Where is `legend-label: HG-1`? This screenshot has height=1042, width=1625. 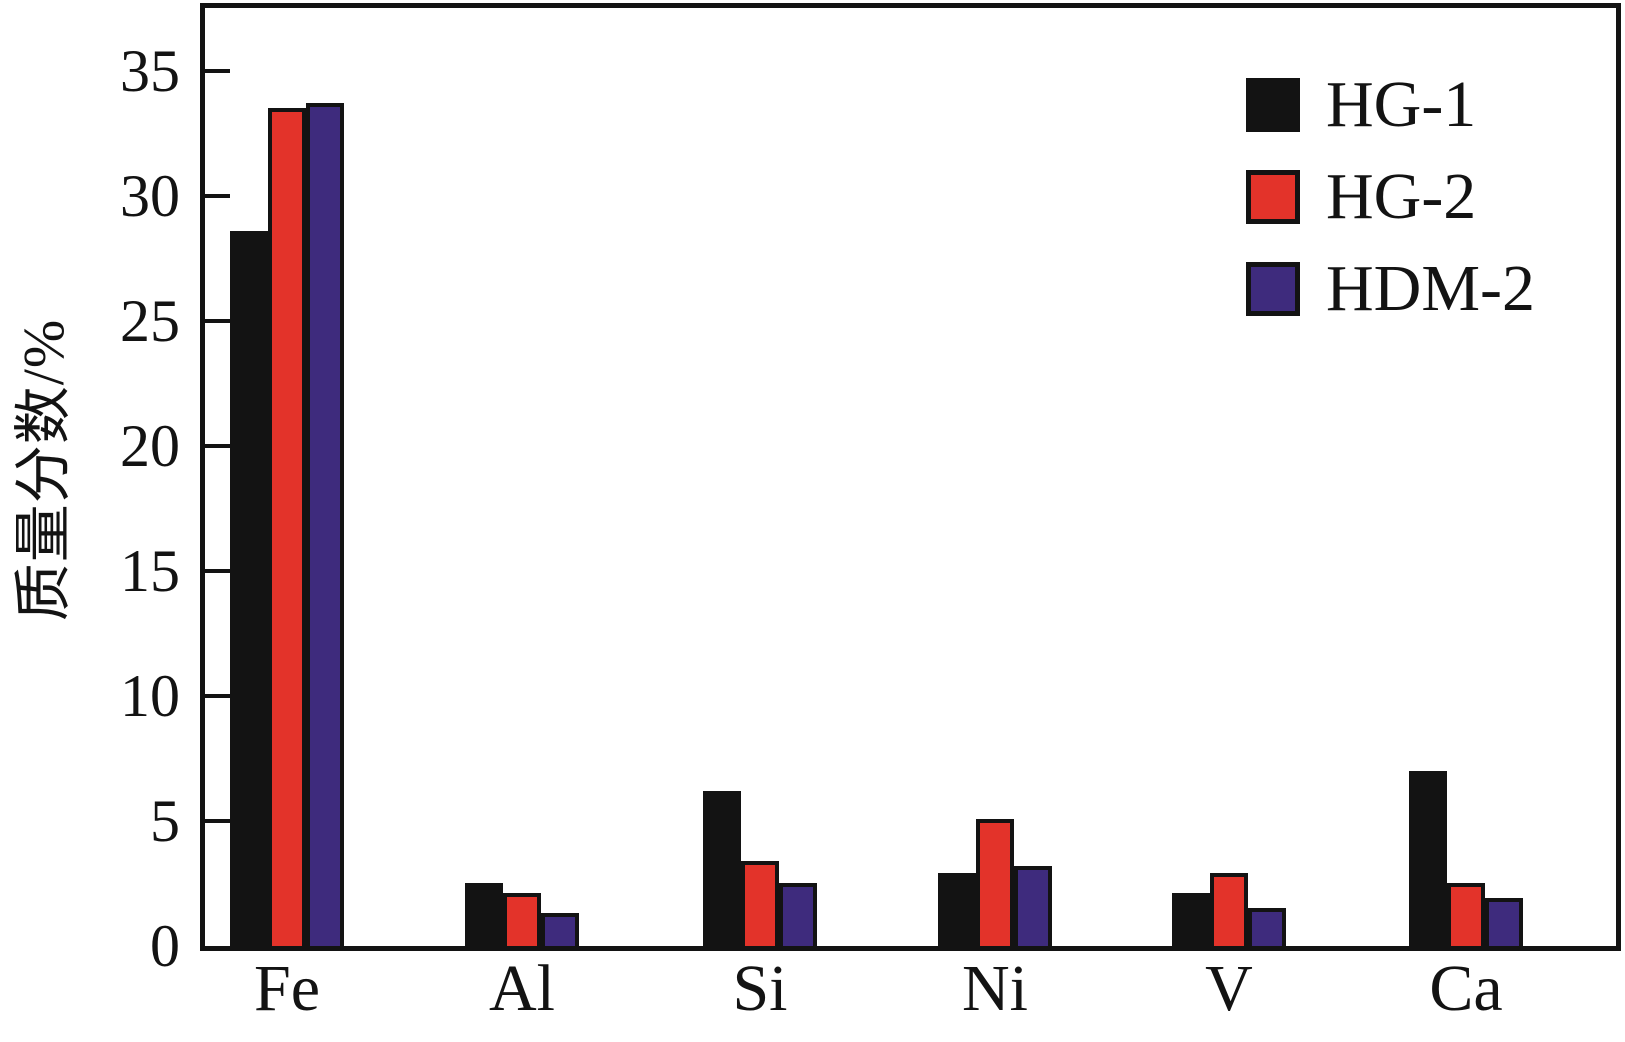
legend-label: HG-1 is located at coordinates (1401, 104).